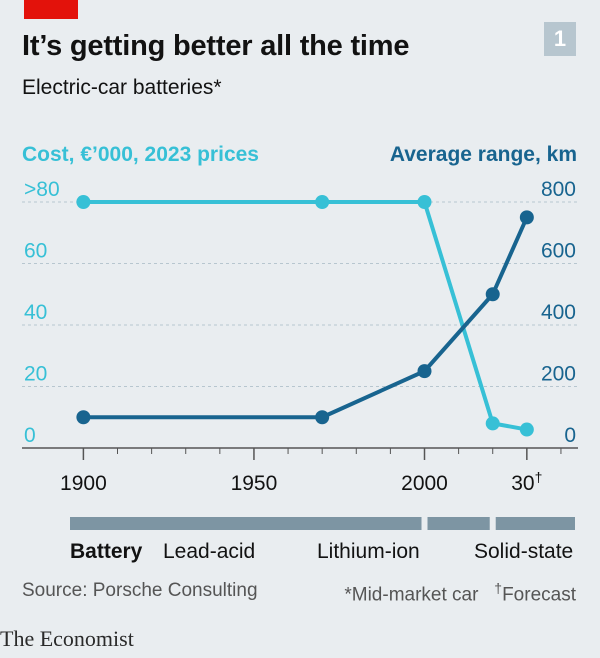 The height and width of the screenshot is (658, 600). Describe the element at coordinates (140, 590) in the screenshot. I see `source-note: Source: Porsche Consulting` at that location.